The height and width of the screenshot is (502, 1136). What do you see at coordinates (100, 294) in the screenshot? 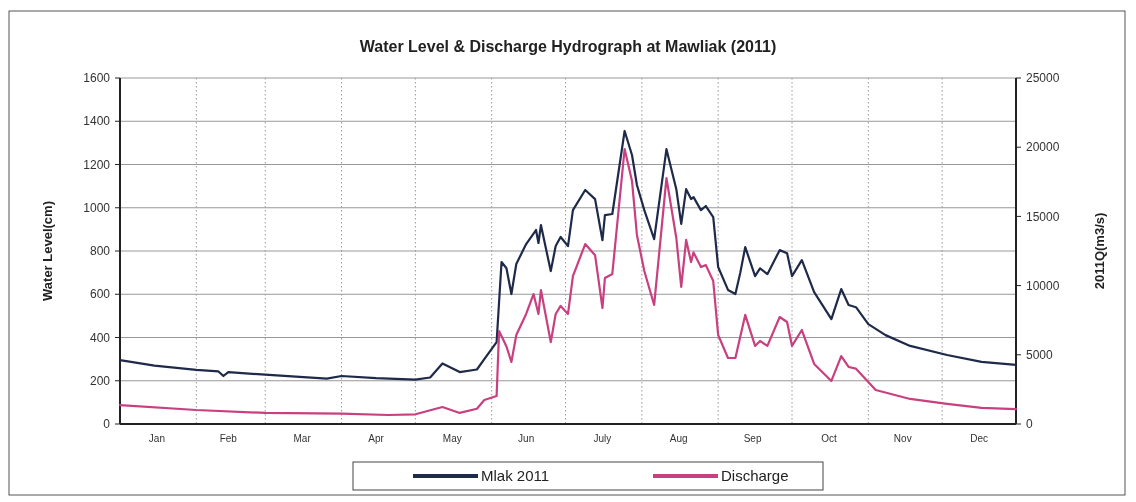
I see `y-tick-label: 600` at bounding box center [100, 294].